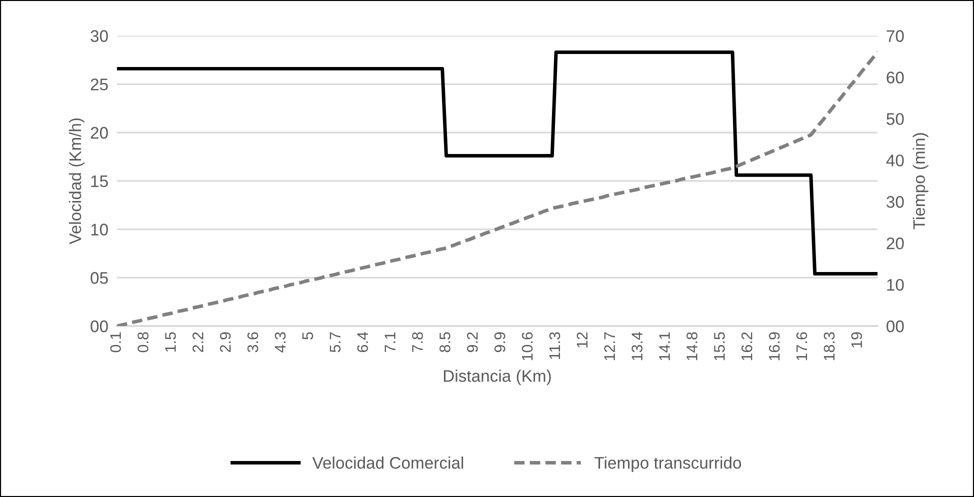 The width and height of the screenshot is (974, 497). I want to click on x-tick-label: 12.7, so click(609, 346).